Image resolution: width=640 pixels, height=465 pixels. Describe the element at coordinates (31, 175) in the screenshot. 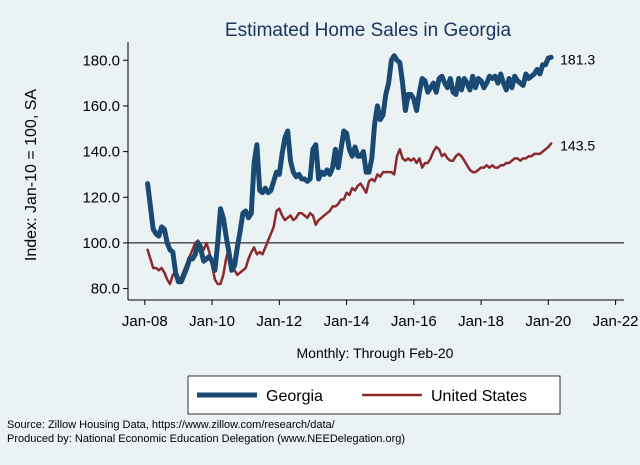

I see `y-axis-label: Index: Jan-10 = 100, SA` at that location.